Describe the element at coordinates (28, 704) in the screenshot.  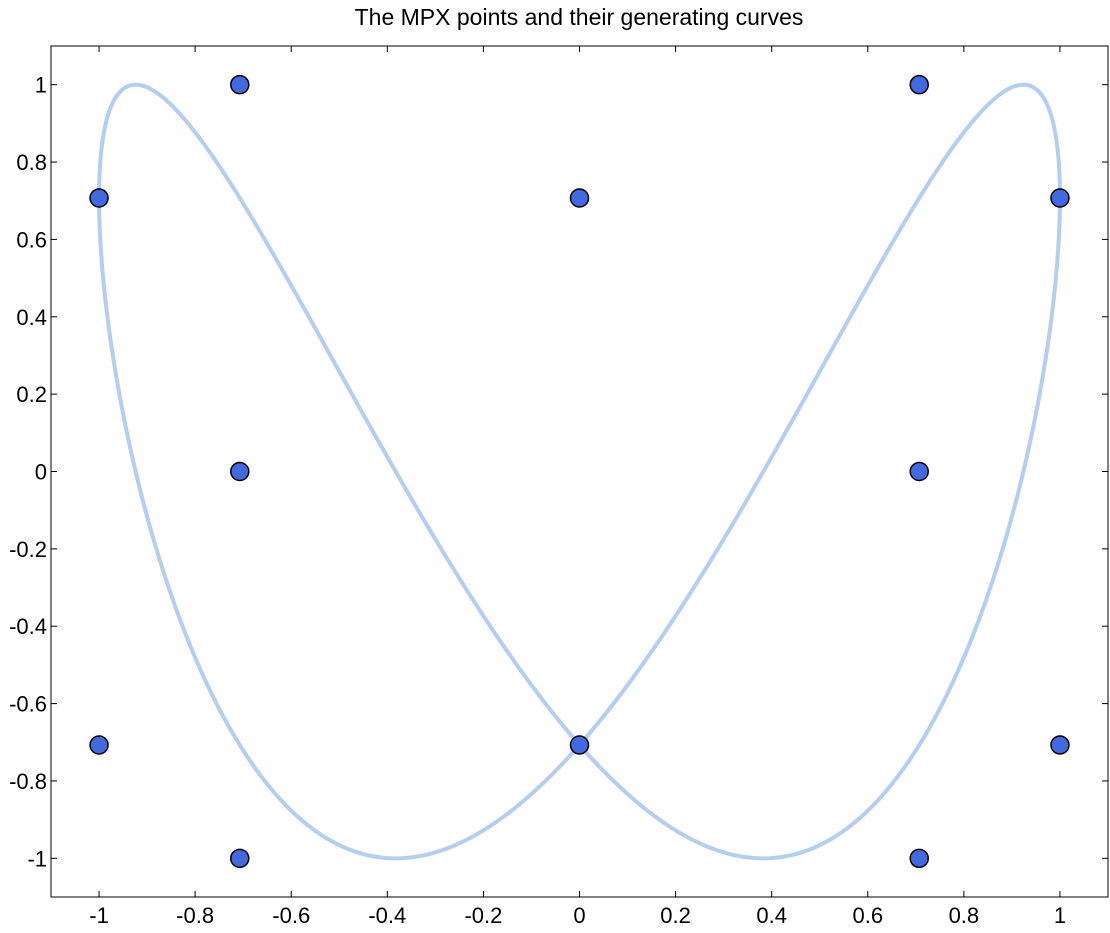
I see `y-tick-label: -0.6` at that location.